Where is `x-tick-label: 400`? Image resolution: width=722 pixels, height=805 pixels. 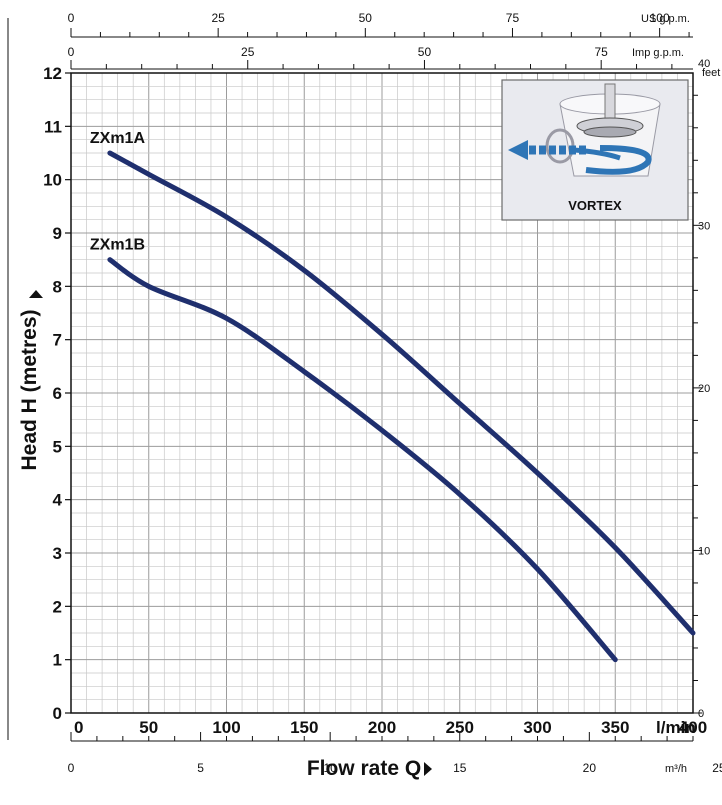 x-tick-label: 400 is located at coordinates (693, 727).